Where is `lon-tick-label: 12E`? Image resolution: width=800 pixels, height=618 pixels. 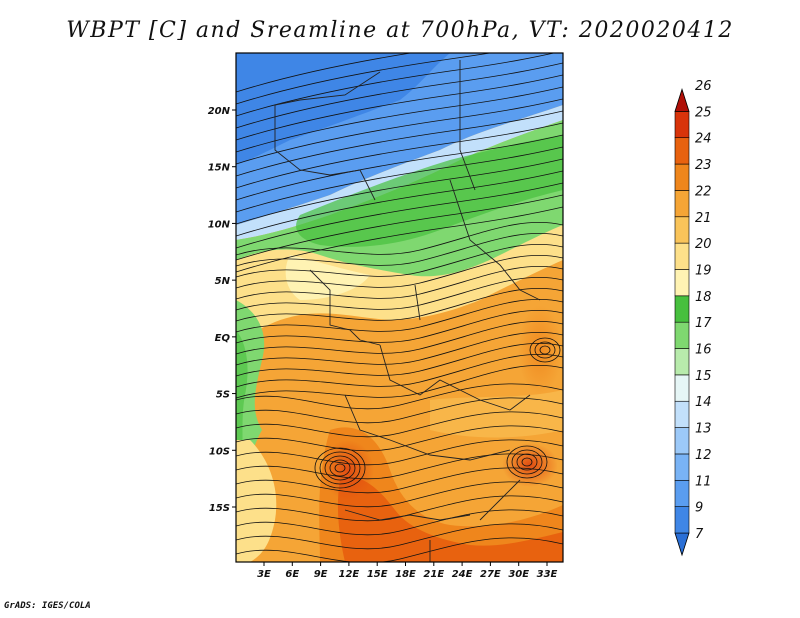 lon-tick-label: 12E is located at coordinates (349, 574).